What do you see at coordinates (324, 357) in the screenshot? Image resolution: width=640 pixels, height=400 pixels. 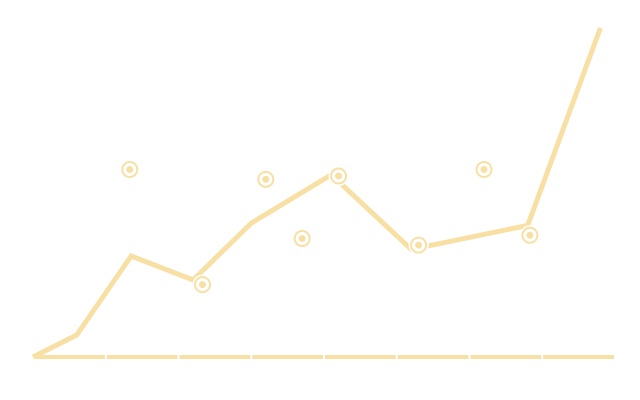 I see `x-axis` at bounding box center [324, 357].